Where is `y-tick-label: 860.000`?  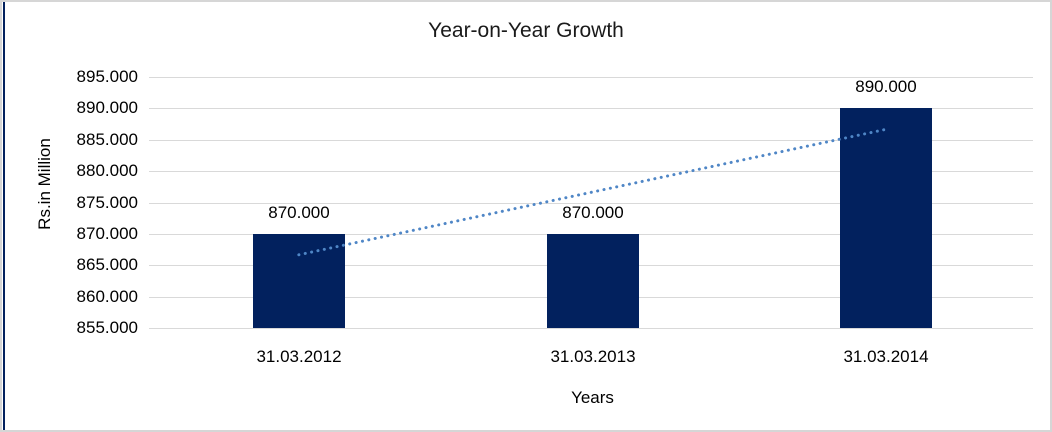
y-tick-label: 860.000 is located at coordinates (107, 296).